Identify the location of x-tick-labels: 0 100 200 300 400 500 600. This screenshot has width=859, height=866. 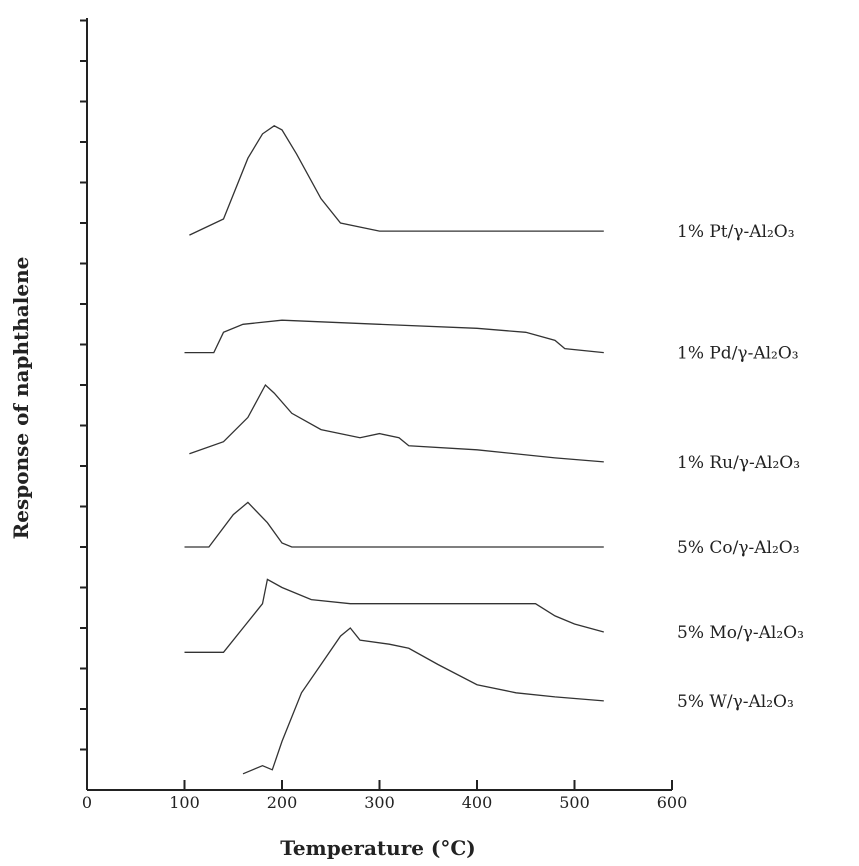
(384, 802).